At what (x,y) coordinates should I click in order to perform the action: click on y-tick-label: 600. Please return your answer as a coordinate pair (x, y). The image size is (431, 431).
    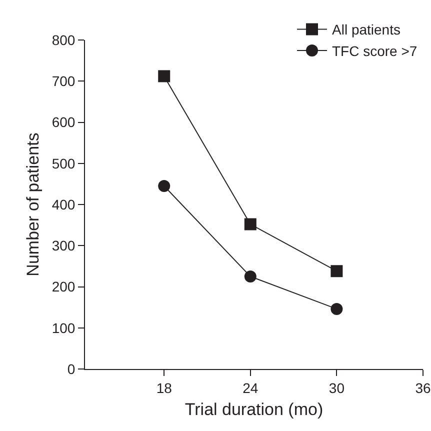
    Looking at the image, I should click on (64, 122).